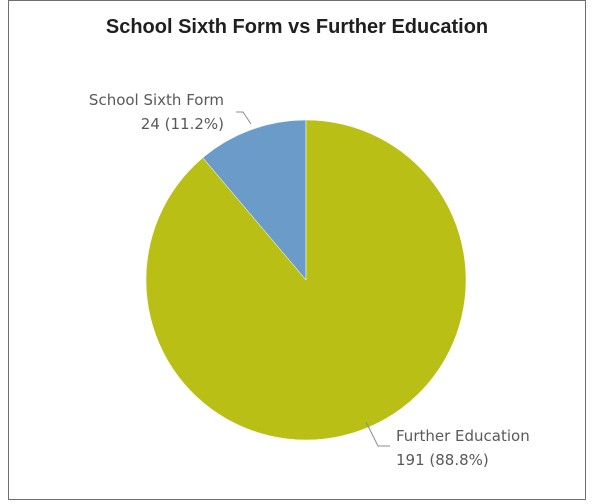 This screenshot has width=594, height=504. Describe the element at coordinates (377, 434) in the screenshot. I see `leader-line-further-education` at that location.